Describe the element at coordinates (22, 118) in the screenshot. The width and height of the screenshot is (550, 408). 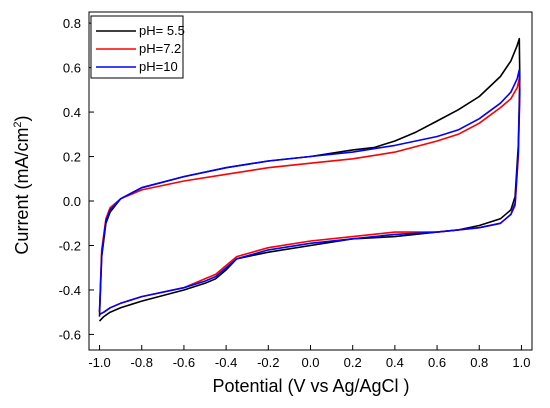
I see `y-axis-title-suffix: )` at that location.